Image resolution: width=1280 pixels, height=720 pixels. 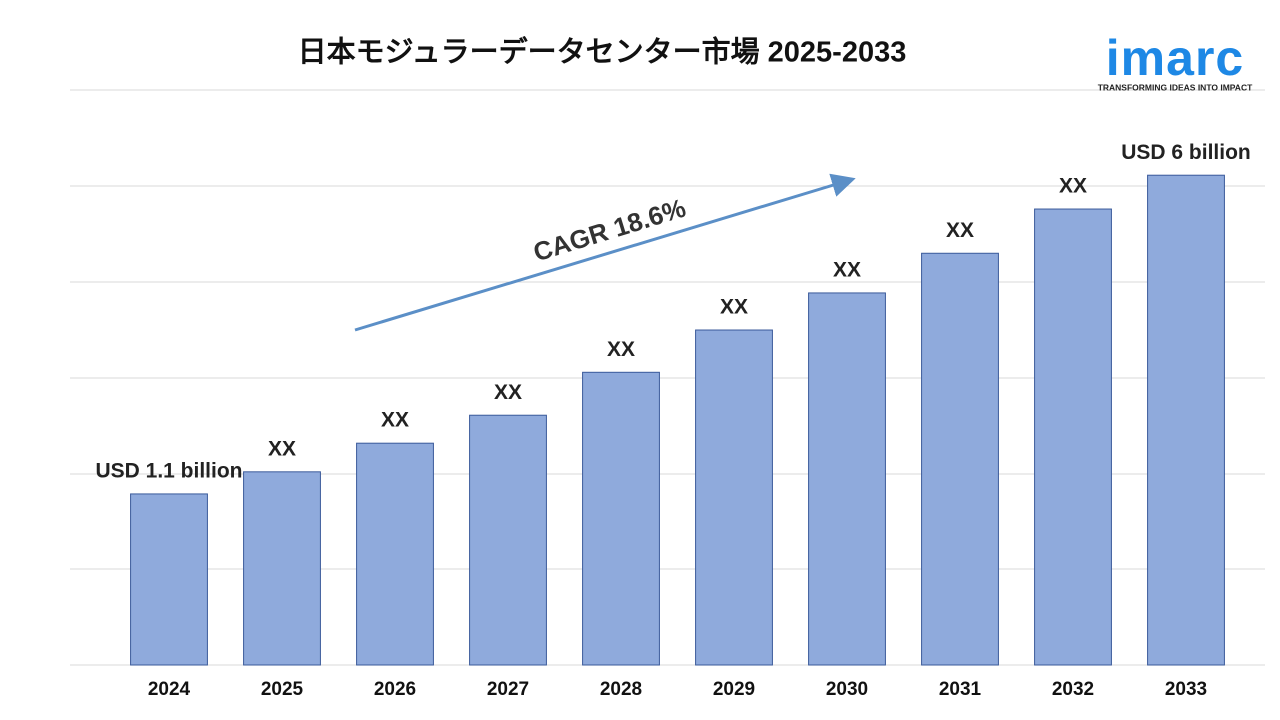 I want to click on value-label: USD 1.1 billion, so click(x=168, y=470).